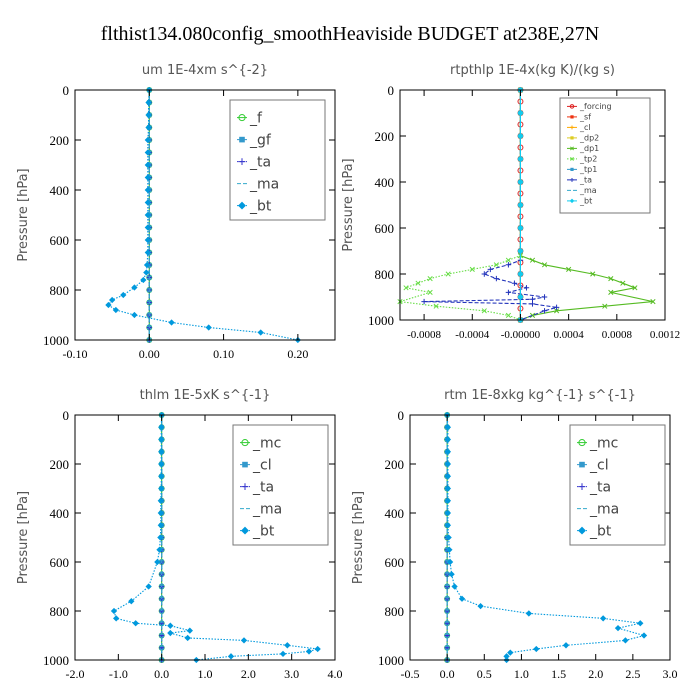 This screenshot has height=700, width=700. Describe the element at coordinates (569, 335) in the screenshot. I see `x-tick-label: 0.0004` at that location.